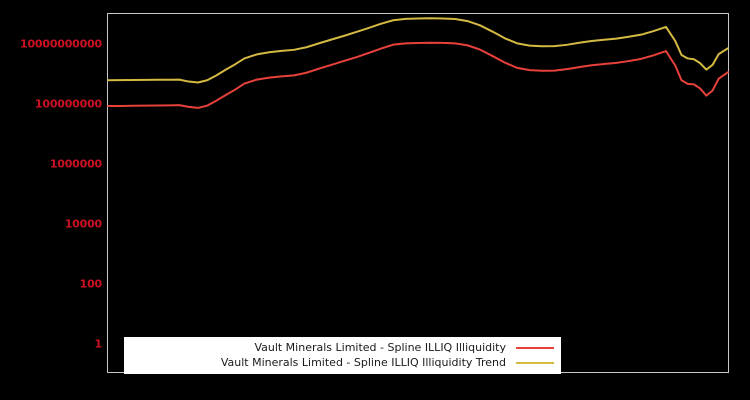 Image resolution: width=750 pixels, height=400 pixels. What do you see at coordinates (91, 284) in the screenshot?
I see `y-axis-tick-label: 100` at bounding box center [91, 284].